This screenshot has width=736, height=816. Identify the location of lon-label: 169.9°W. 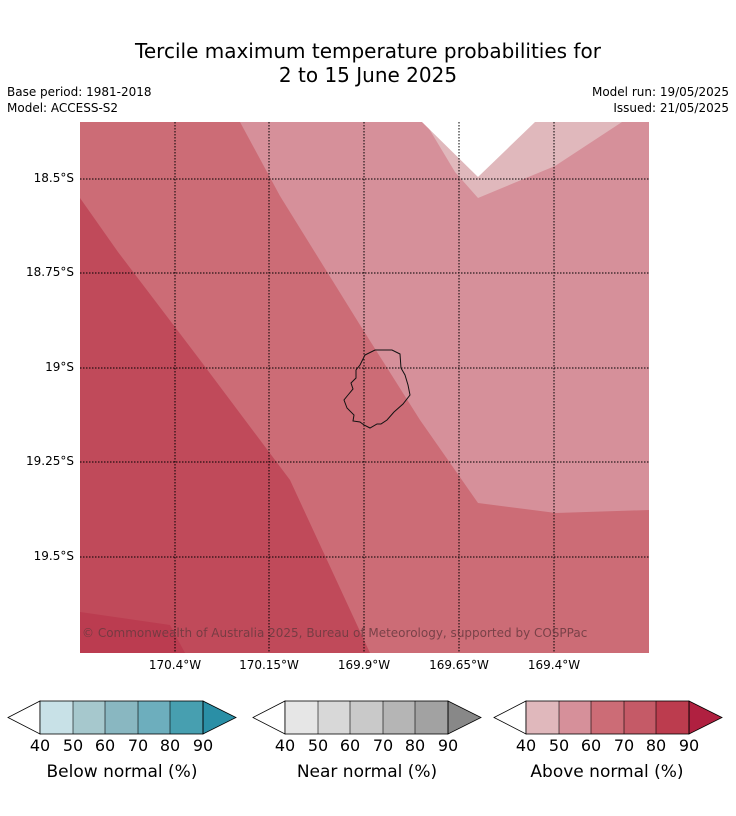
(364, 665).